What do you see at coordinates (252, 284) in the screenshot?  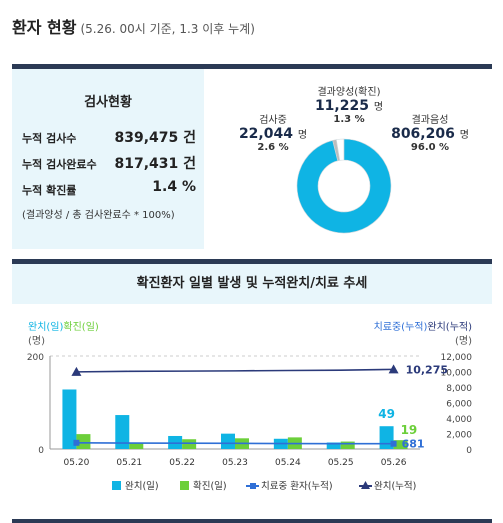 I see `chart-title: 확진환자 일별 발생 및 누적완치/치료 추세` at bounding box center [252, 284].